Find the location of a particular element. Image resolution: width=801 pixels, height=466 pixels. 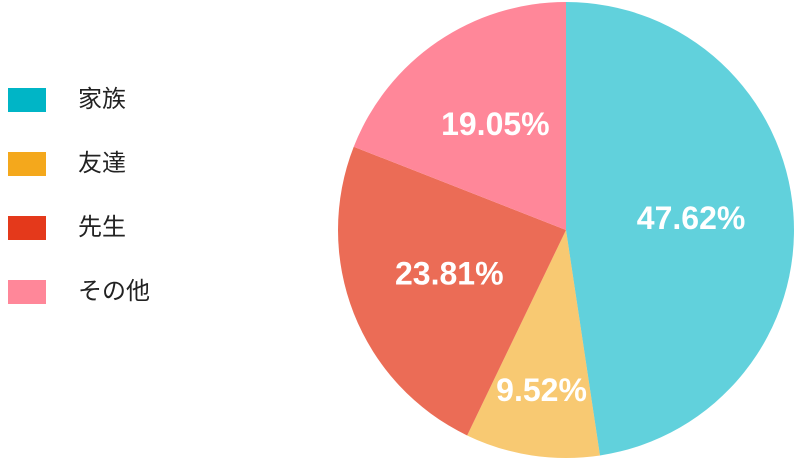

legend-text: 友達 is located at coordinates (102, 163).